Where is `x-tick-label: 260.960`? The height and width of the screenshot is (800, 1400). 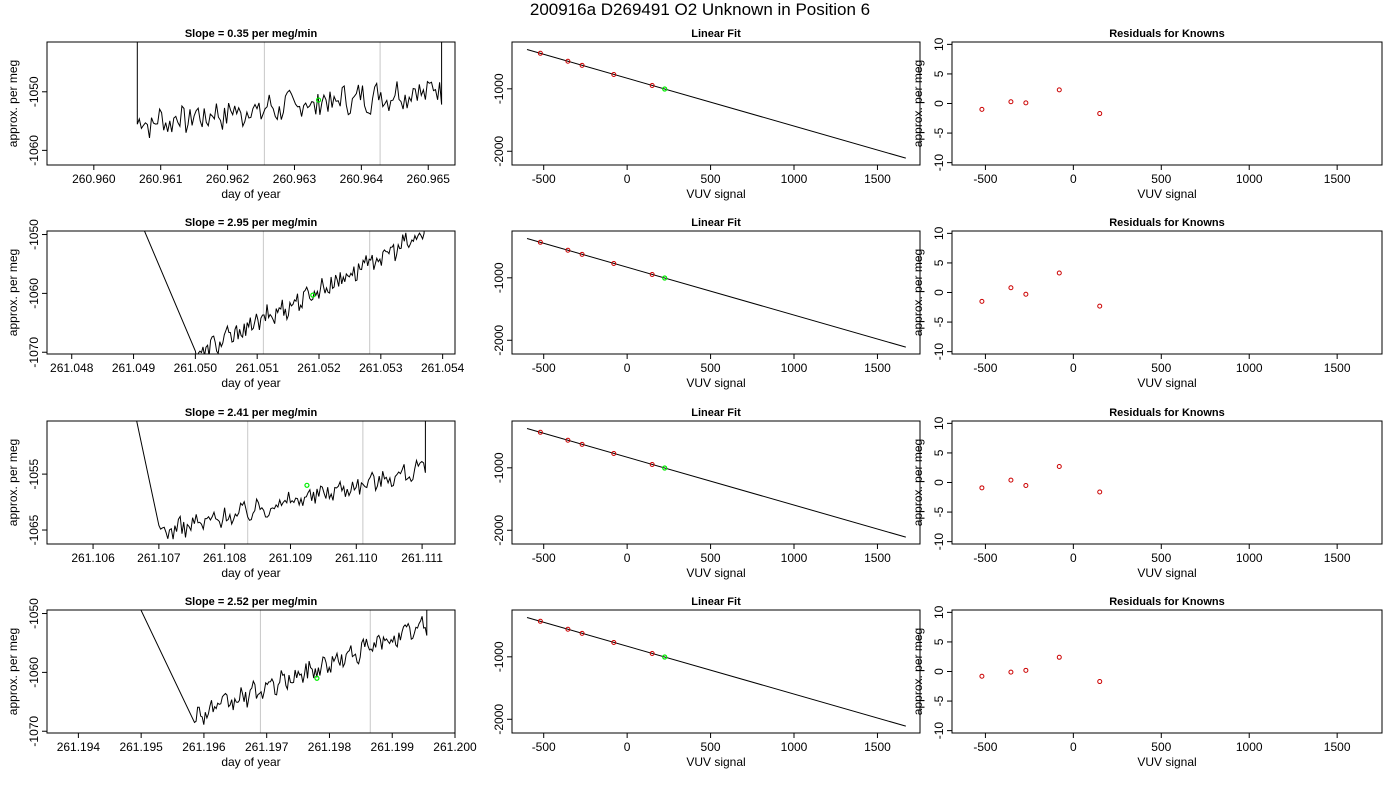
x-tick-label: 260.960 is located at coordinates (94, 179).